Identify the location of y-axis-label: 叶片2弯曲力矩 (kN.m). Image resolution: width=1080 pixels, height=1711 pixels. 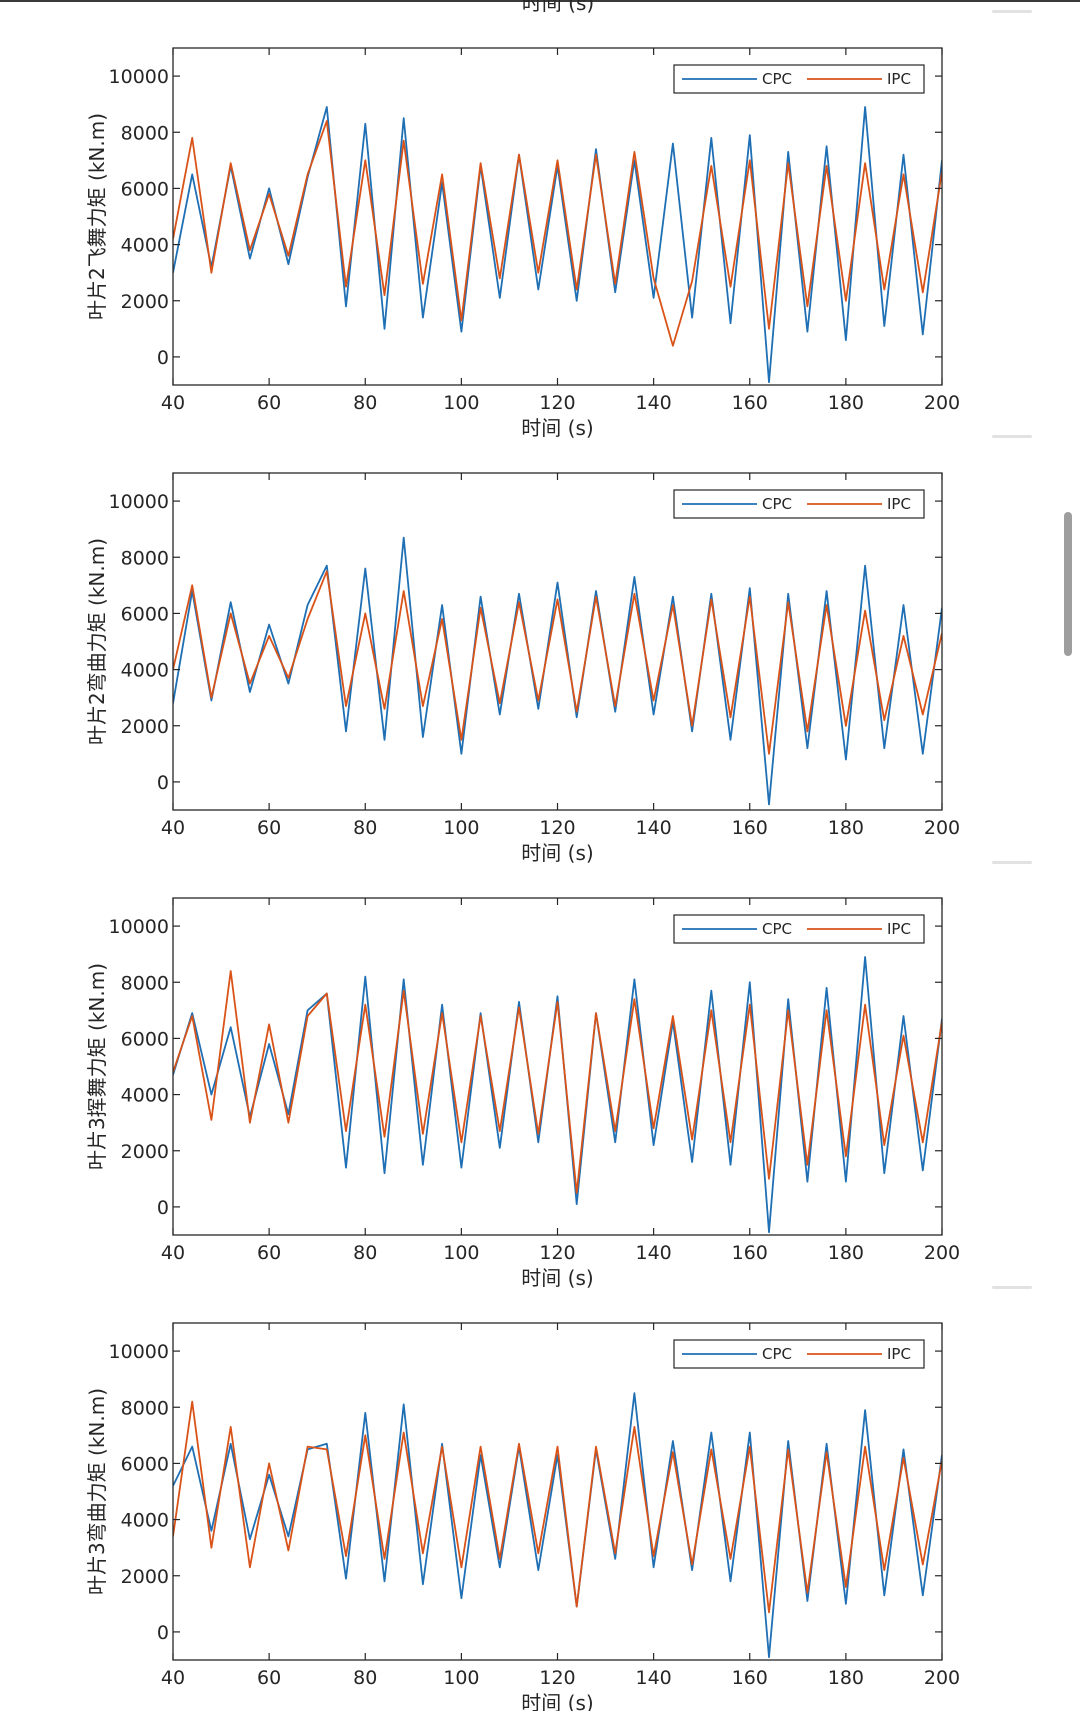
(97, 641).